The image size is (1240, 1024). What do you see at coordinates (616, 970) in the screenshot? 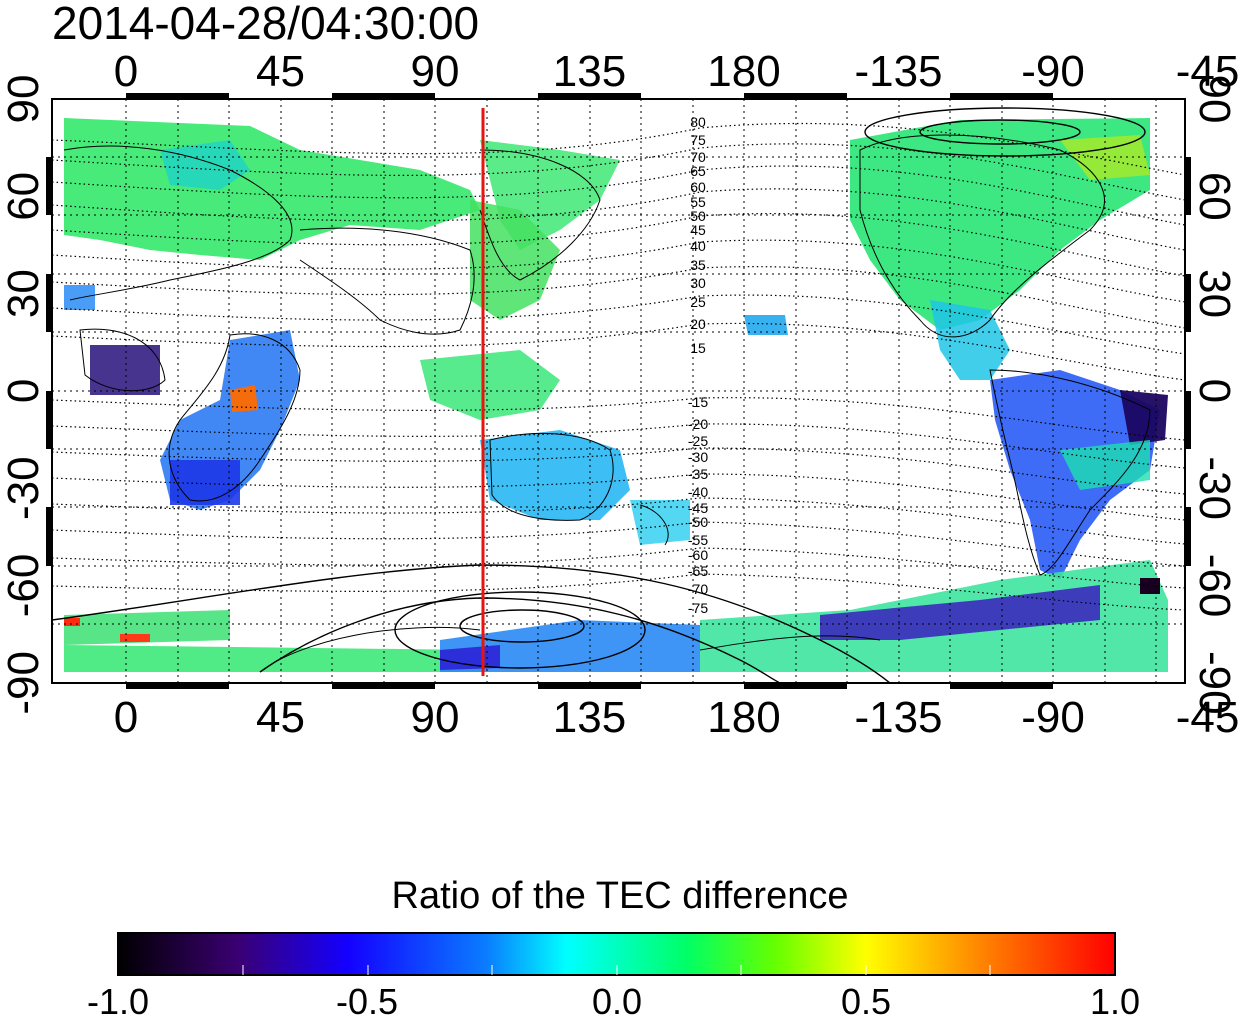
I see `colorbar-ticks` at bounding box center [616, 970].